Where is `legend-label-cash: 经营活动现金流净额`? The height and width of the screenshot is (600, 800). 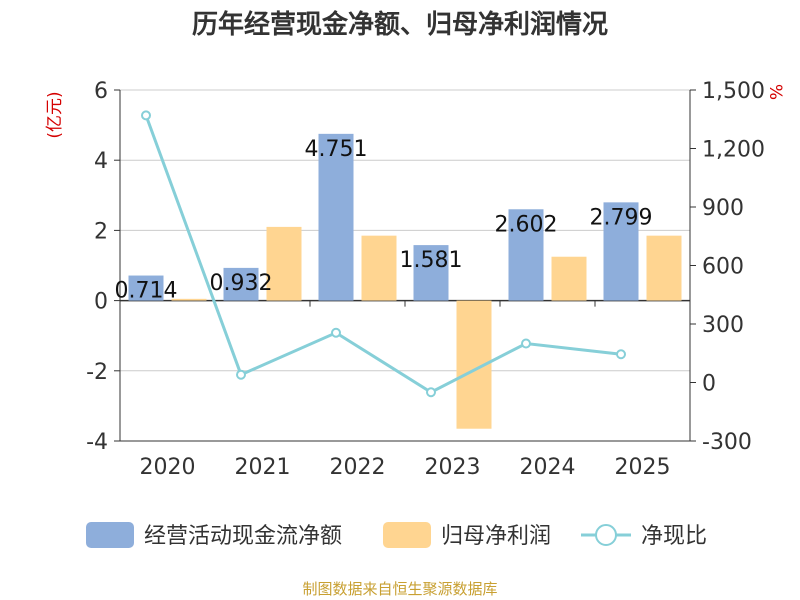
legend-label-cash: 经营活动现金流净额 is located at coordinates (243, 536).